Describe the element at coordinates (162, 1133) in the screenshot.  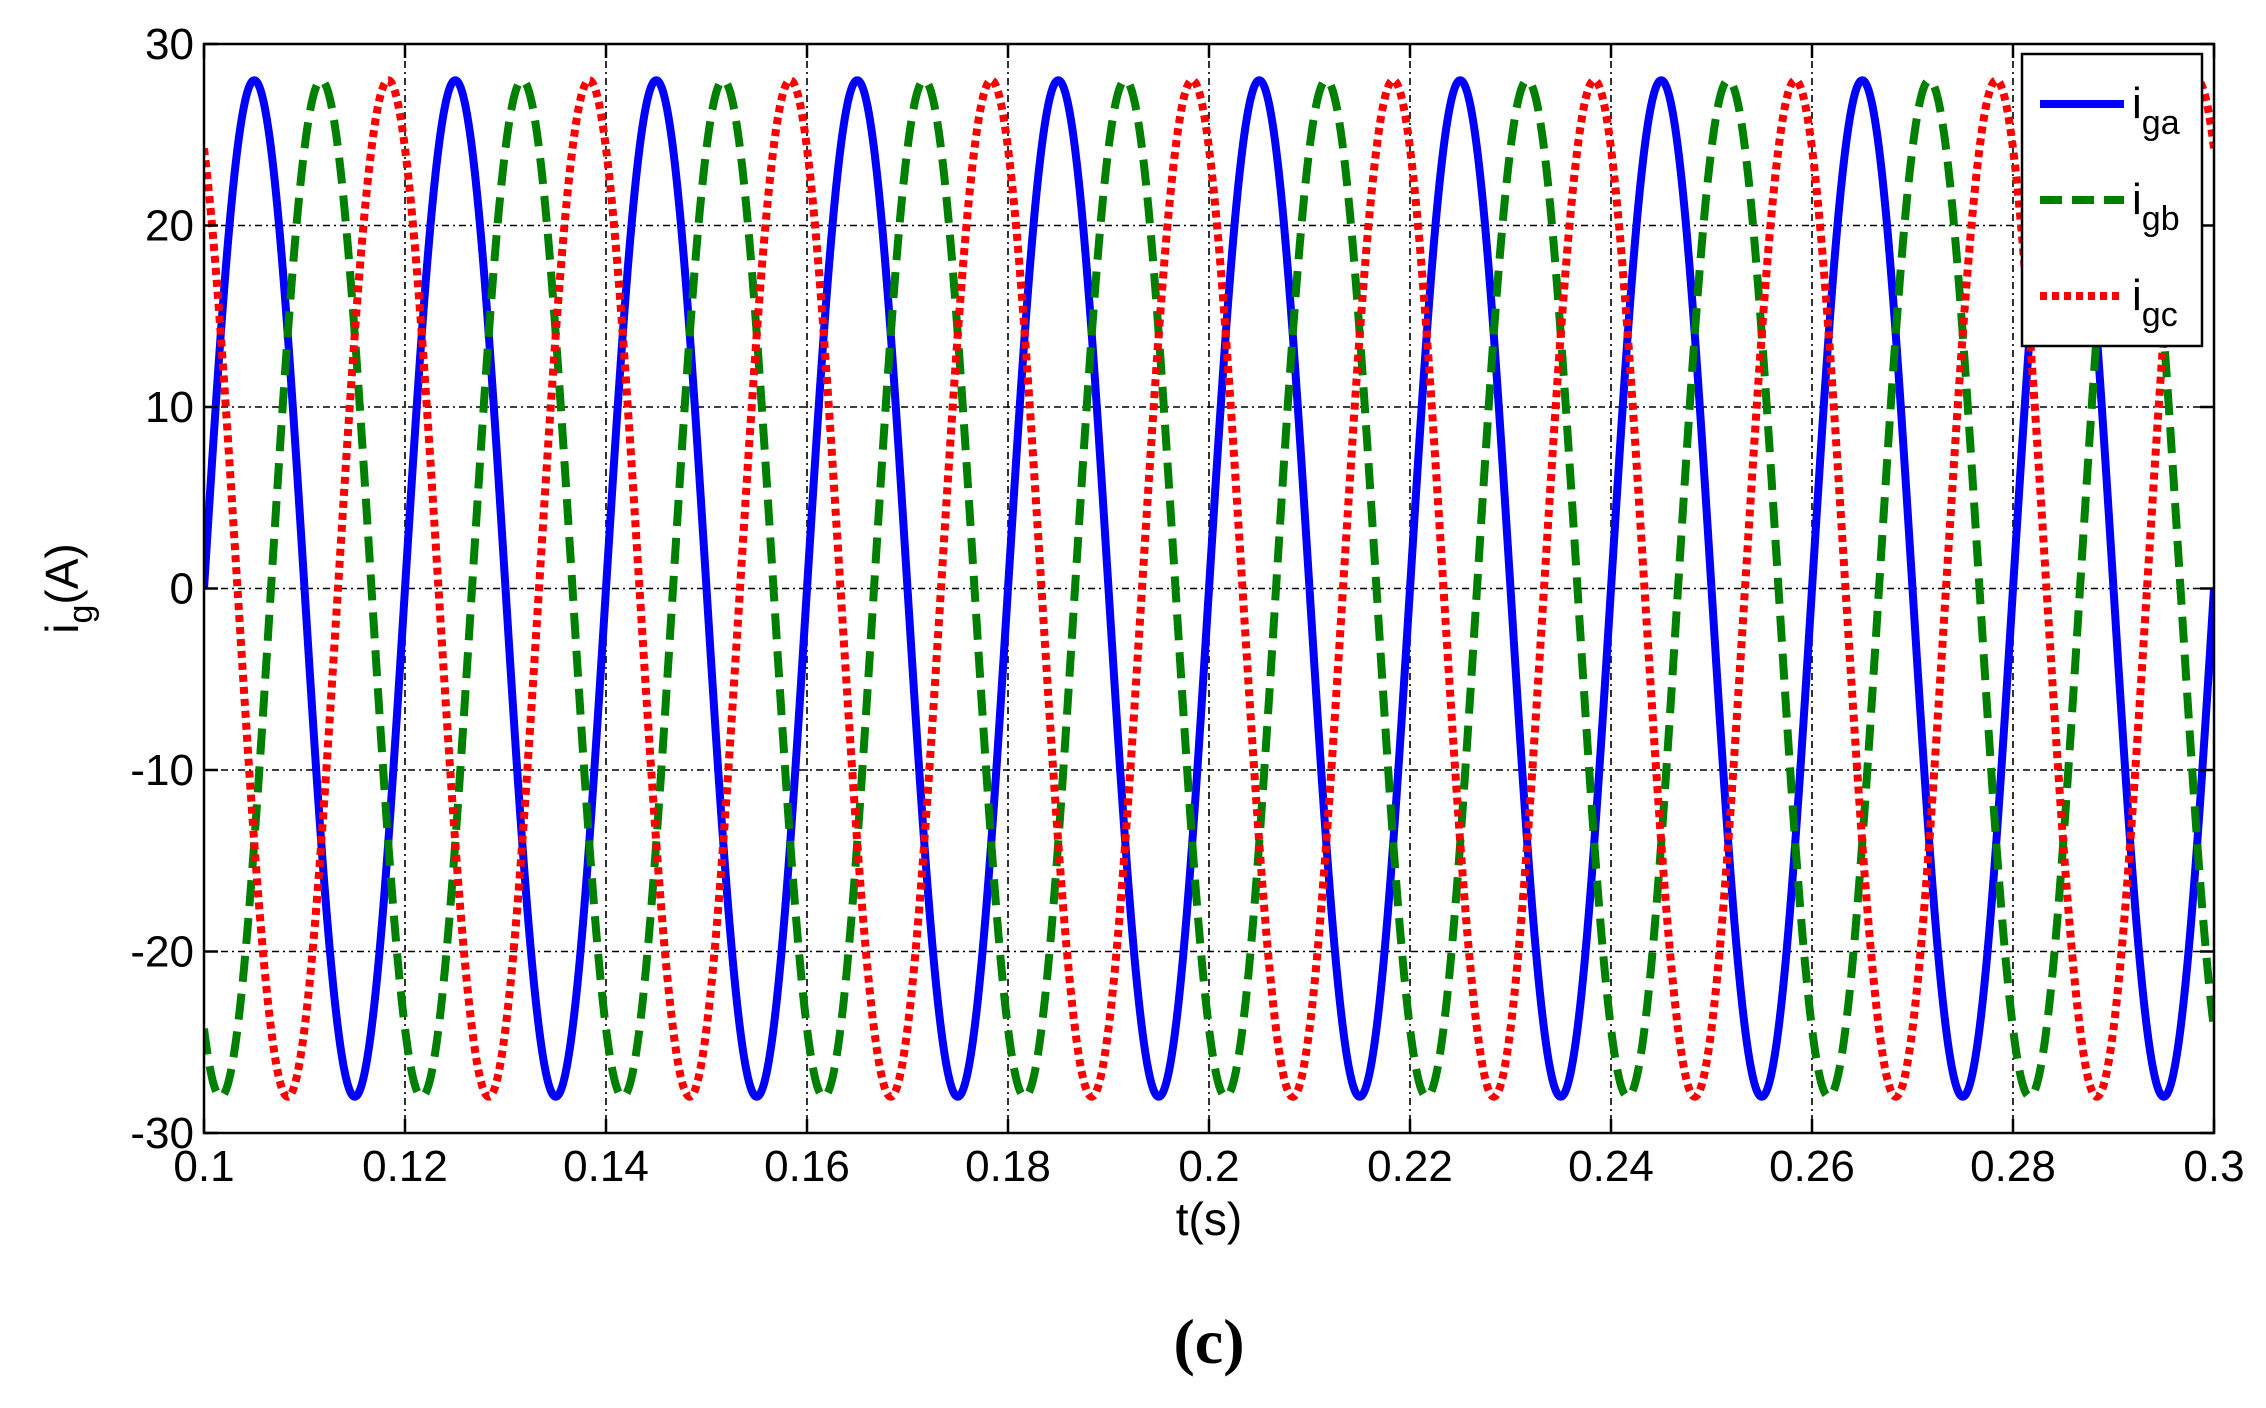
I see `y-tick-label: -30` at that location.